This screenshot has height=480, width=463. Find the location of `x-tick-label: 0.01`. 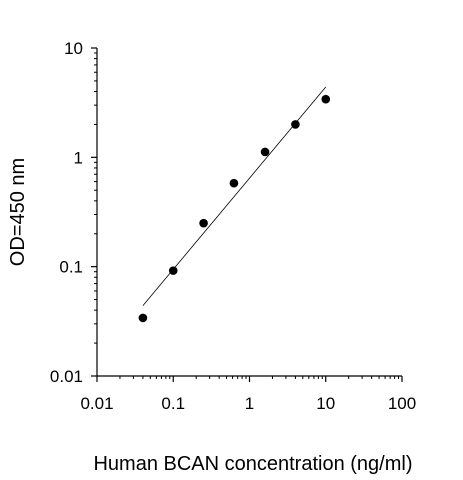

x-tick-label: 0.01 is located at coordinates (96, 403).